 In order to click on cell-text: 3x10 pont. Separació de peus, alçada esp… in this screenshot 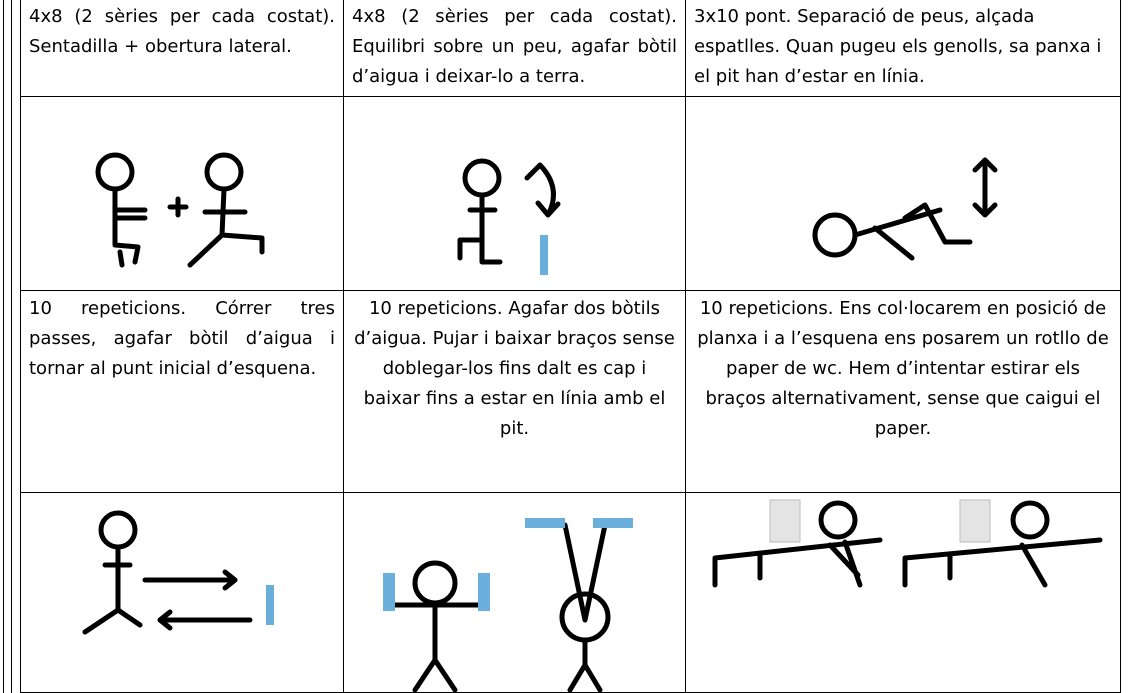, I will do `click(898, 46)`.